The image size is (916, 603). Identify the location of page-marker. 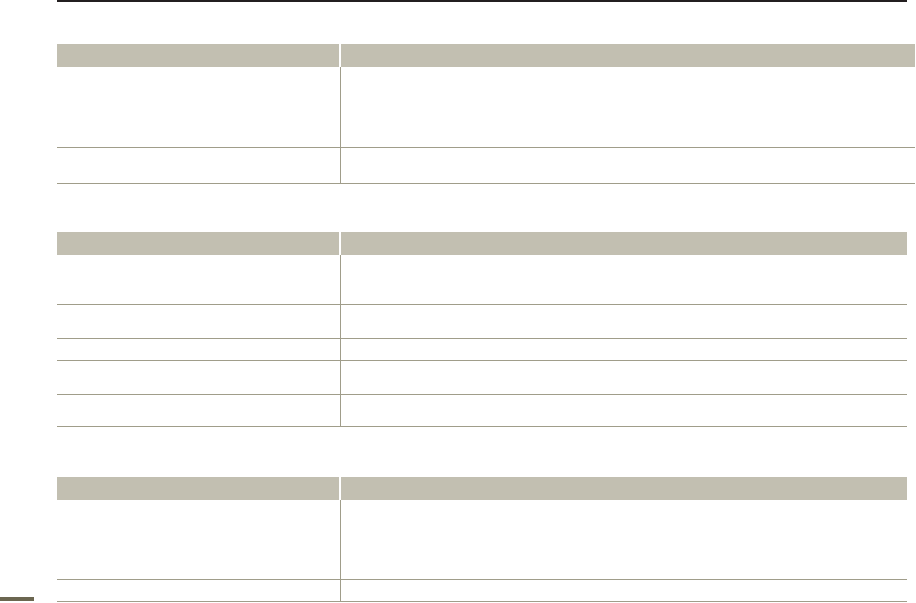
(17, 599).